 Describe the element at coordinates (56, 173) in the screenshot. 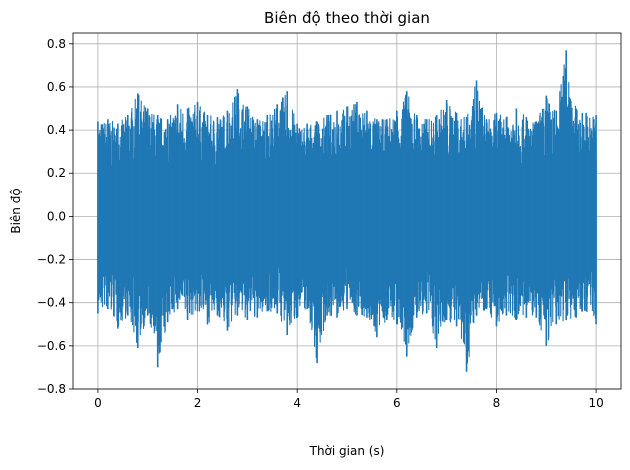

I see `y-tick-label: 0.2` at that location.